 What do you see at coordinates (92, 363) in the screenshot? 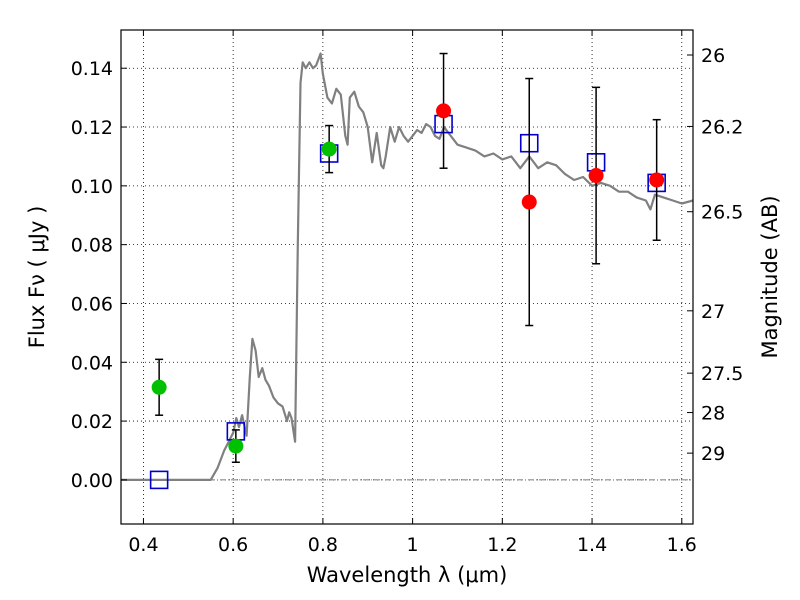
I see `y-tick-label: 0.04` at bounding box center [92, 363].